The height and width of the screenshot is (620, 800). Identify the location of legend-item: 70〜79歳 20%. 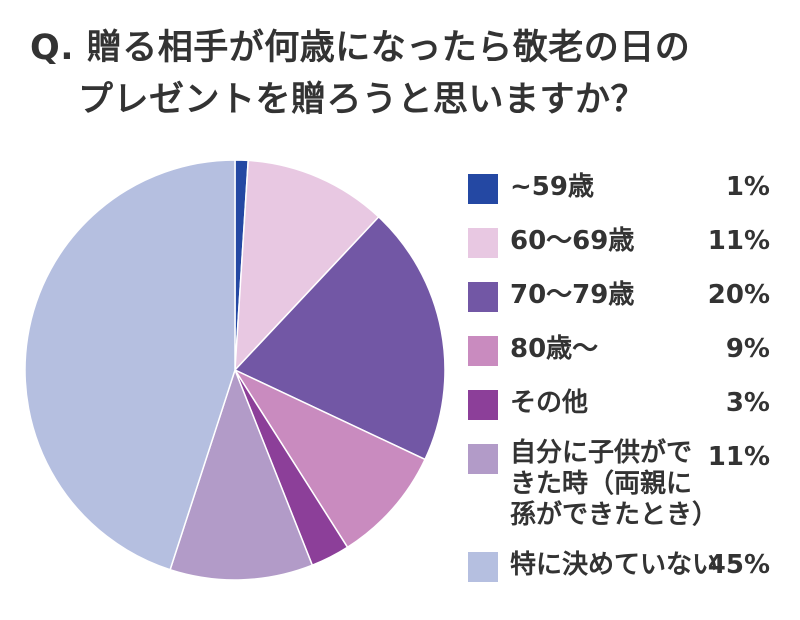
(623, 303).